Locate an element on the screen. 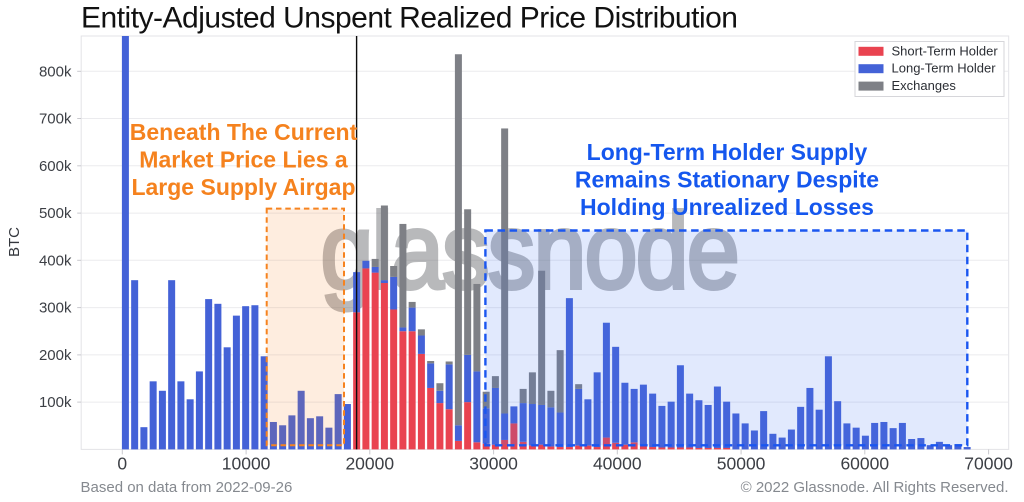 This screenshot has width=1024, height=502. svg-text: 800k is located at coordinates (55, 71).